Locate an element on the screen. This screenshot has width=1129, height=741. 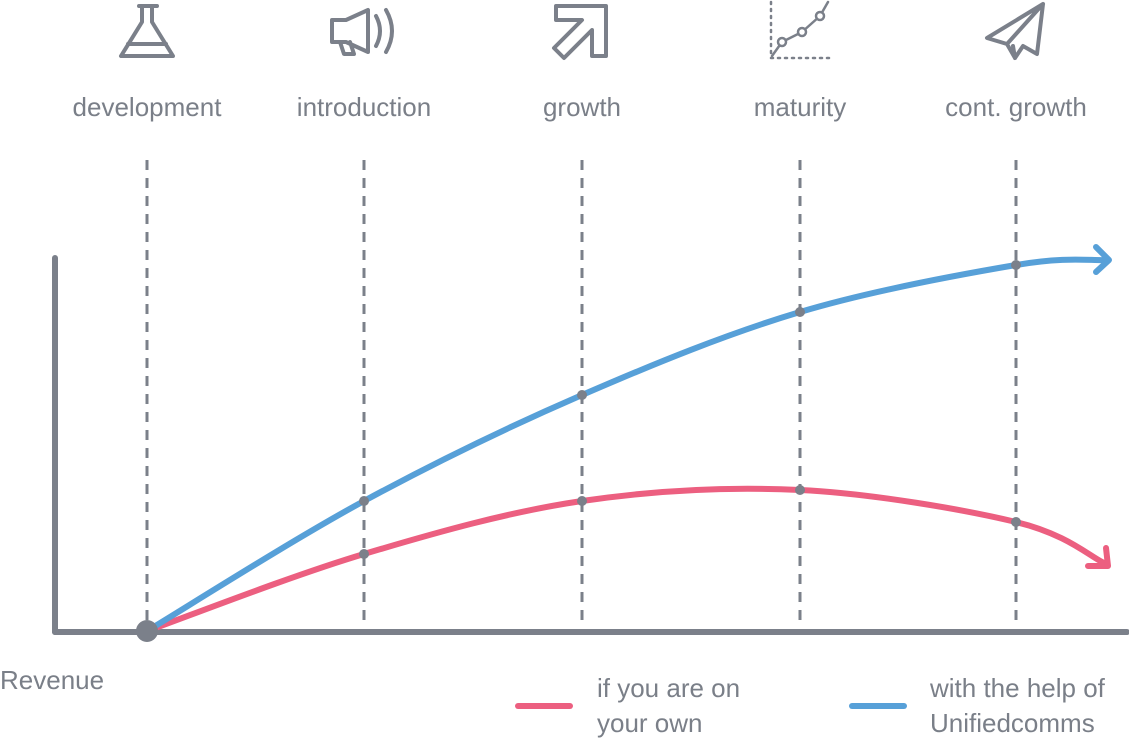
origin-dot is located at coordinates (147, 631).